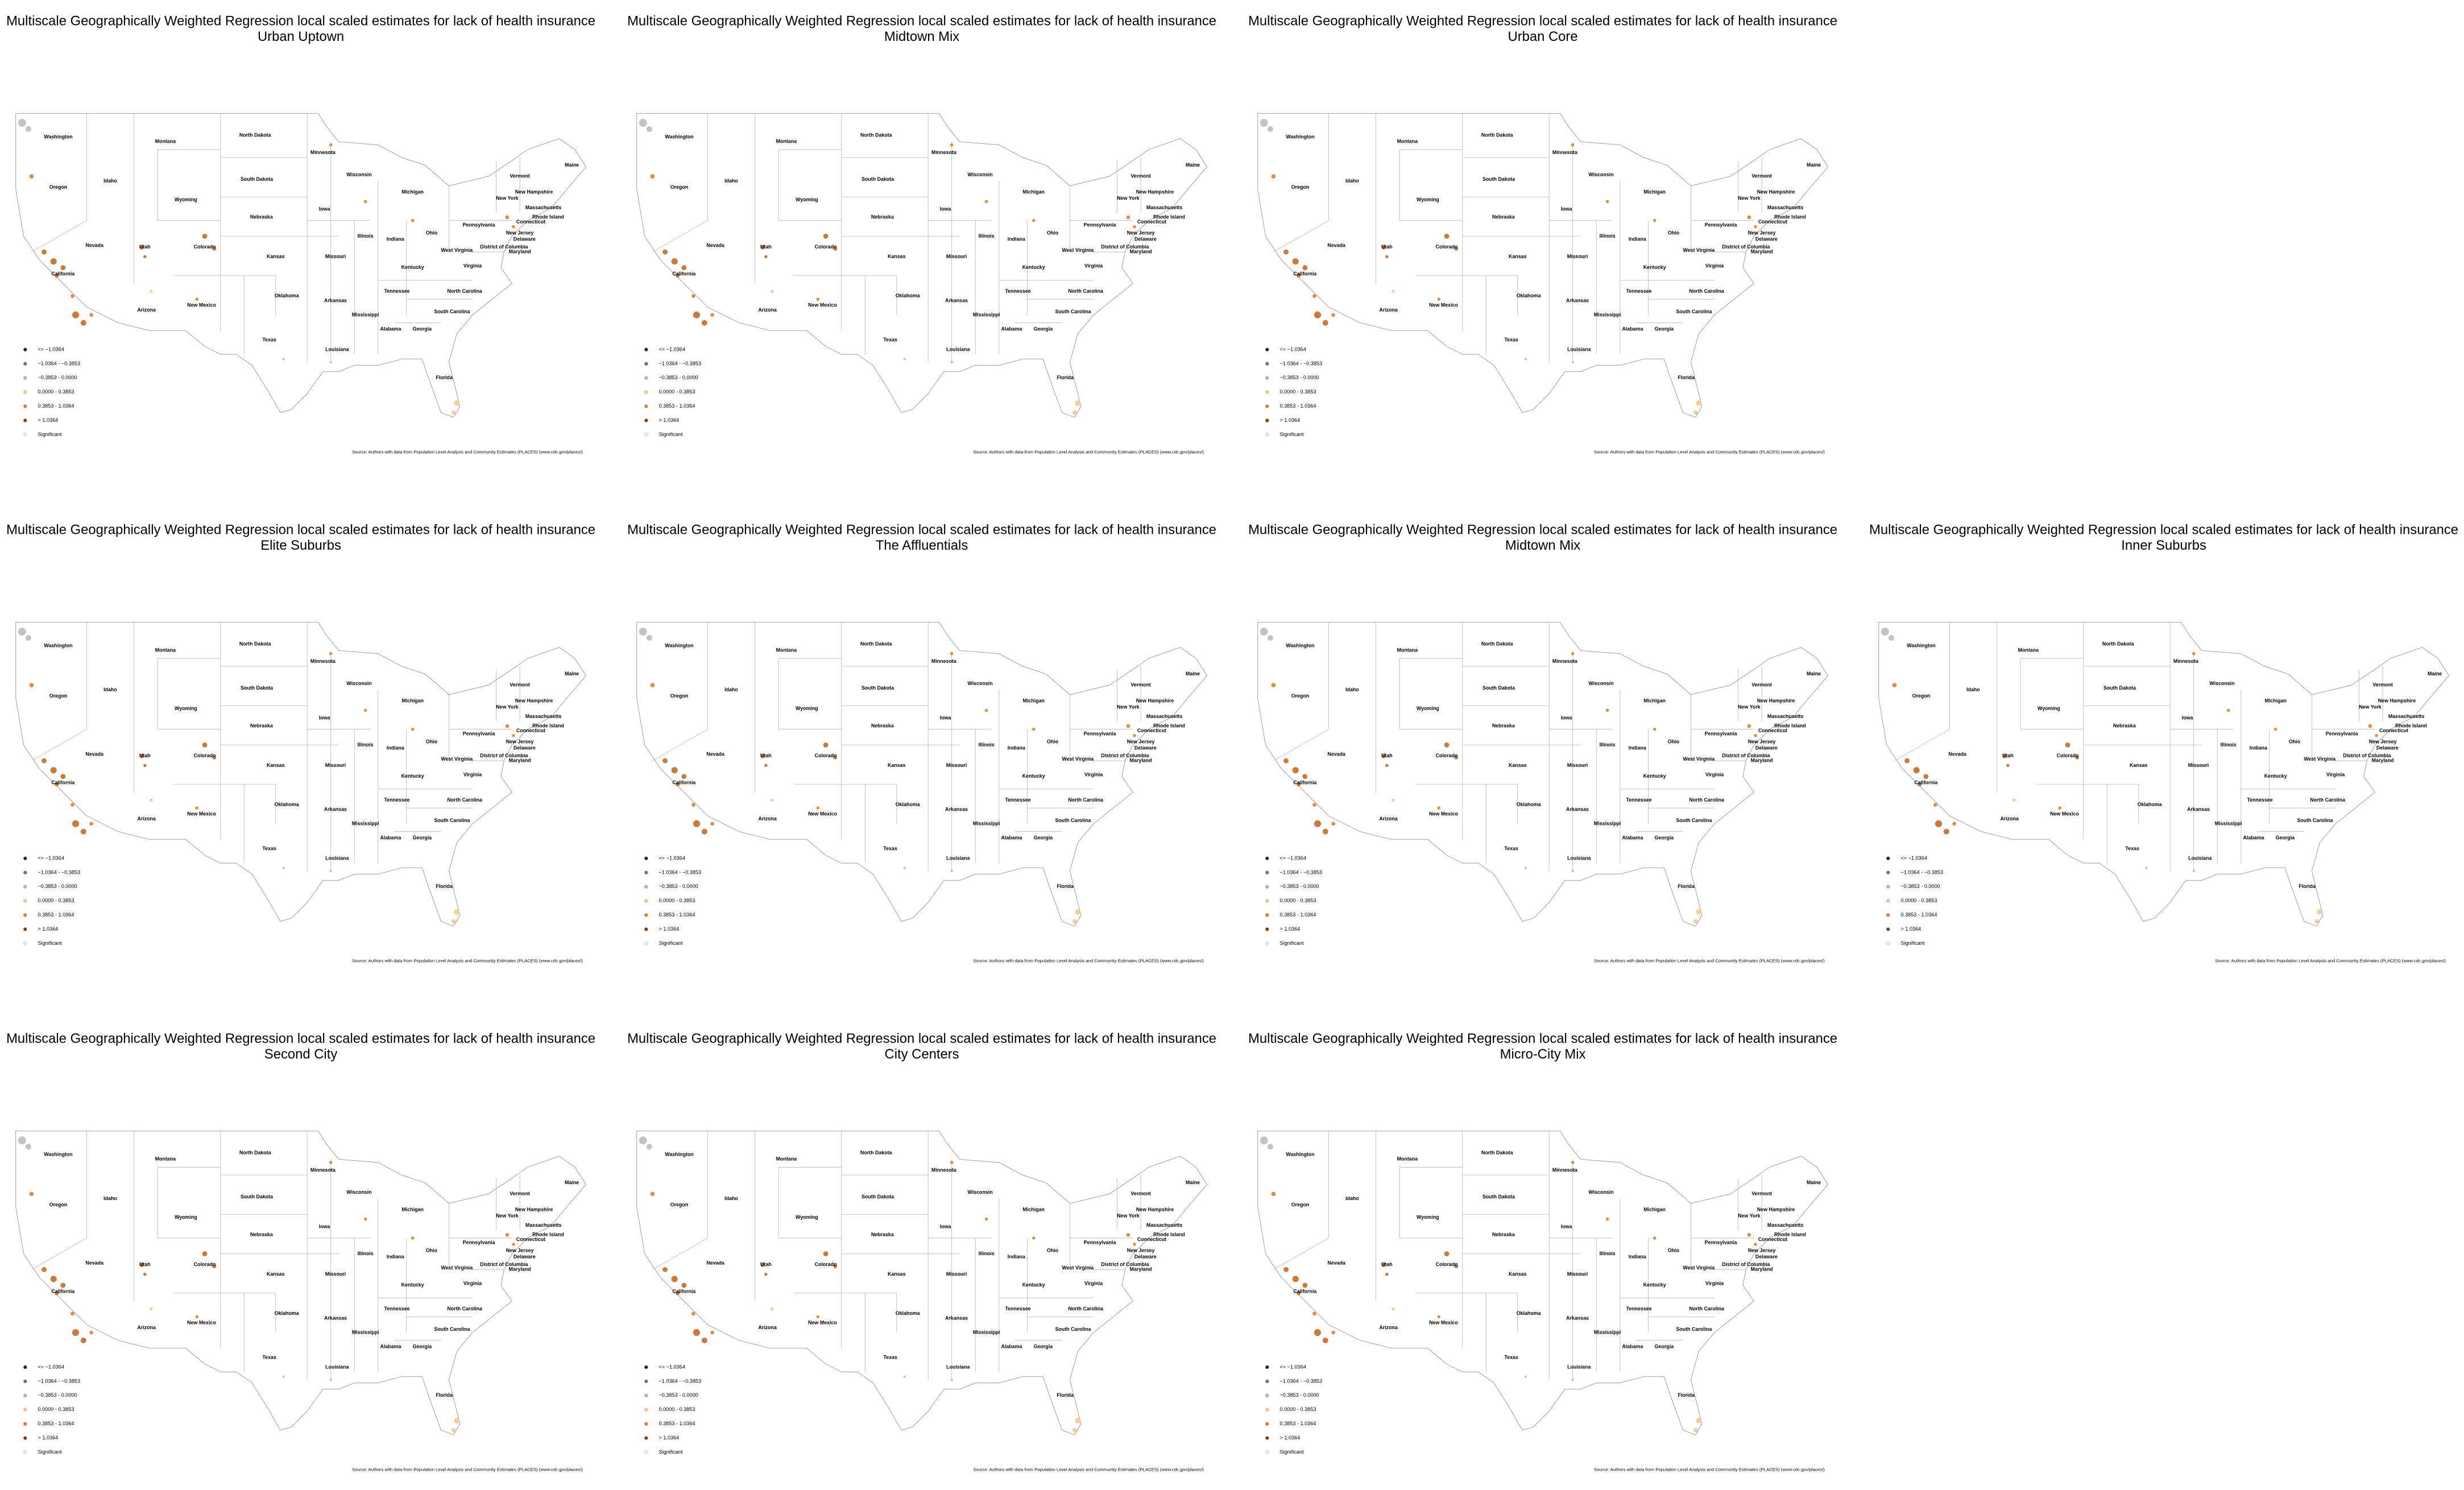 This screenshot has width=2464, height=1490. Describe the element at coordinates (1655, 1209) in the screenshot. I see `state-label: Michigan` at that location.